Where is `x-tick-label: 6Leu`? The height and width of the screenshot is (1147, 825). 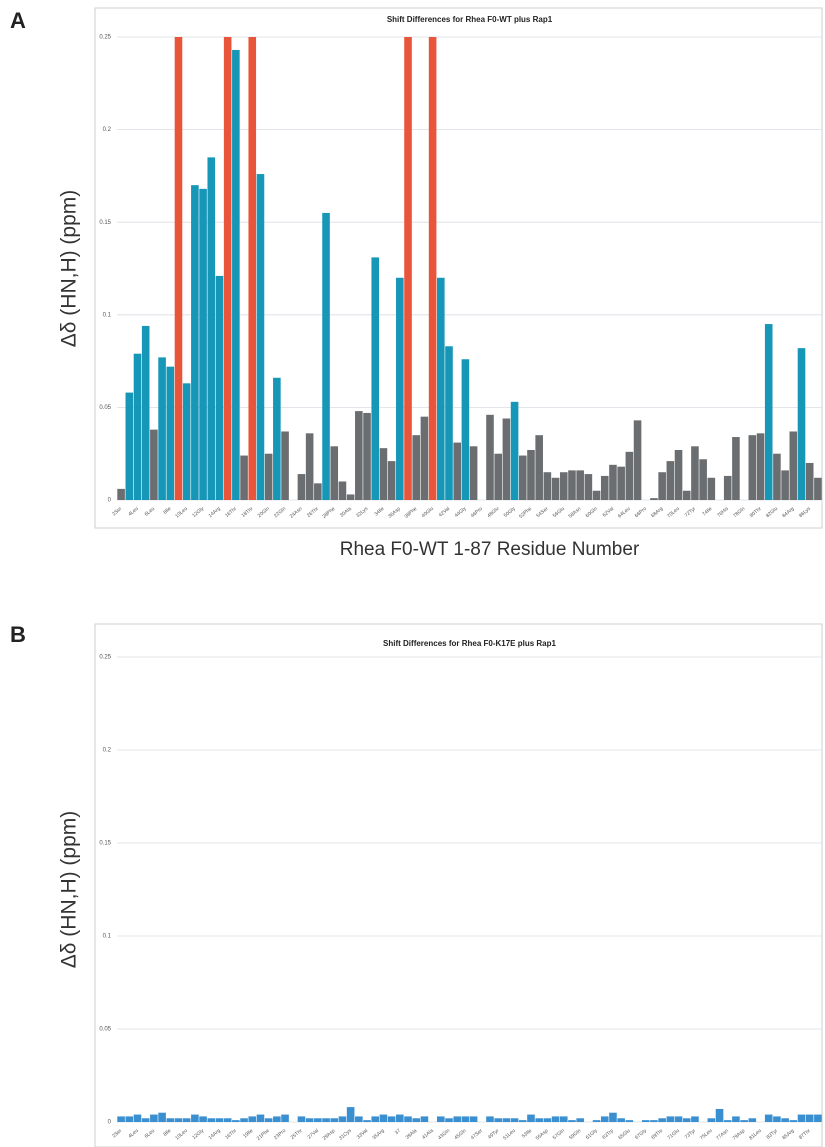
x-tick-label: 6Leu is located at coordinates (150, 512).